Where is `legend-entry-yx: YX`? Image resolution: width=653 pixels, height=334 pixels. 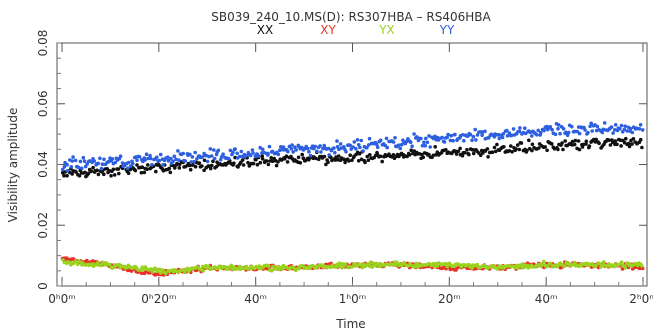
legend-entry-yx: YX is located at coordinates (386, 30).